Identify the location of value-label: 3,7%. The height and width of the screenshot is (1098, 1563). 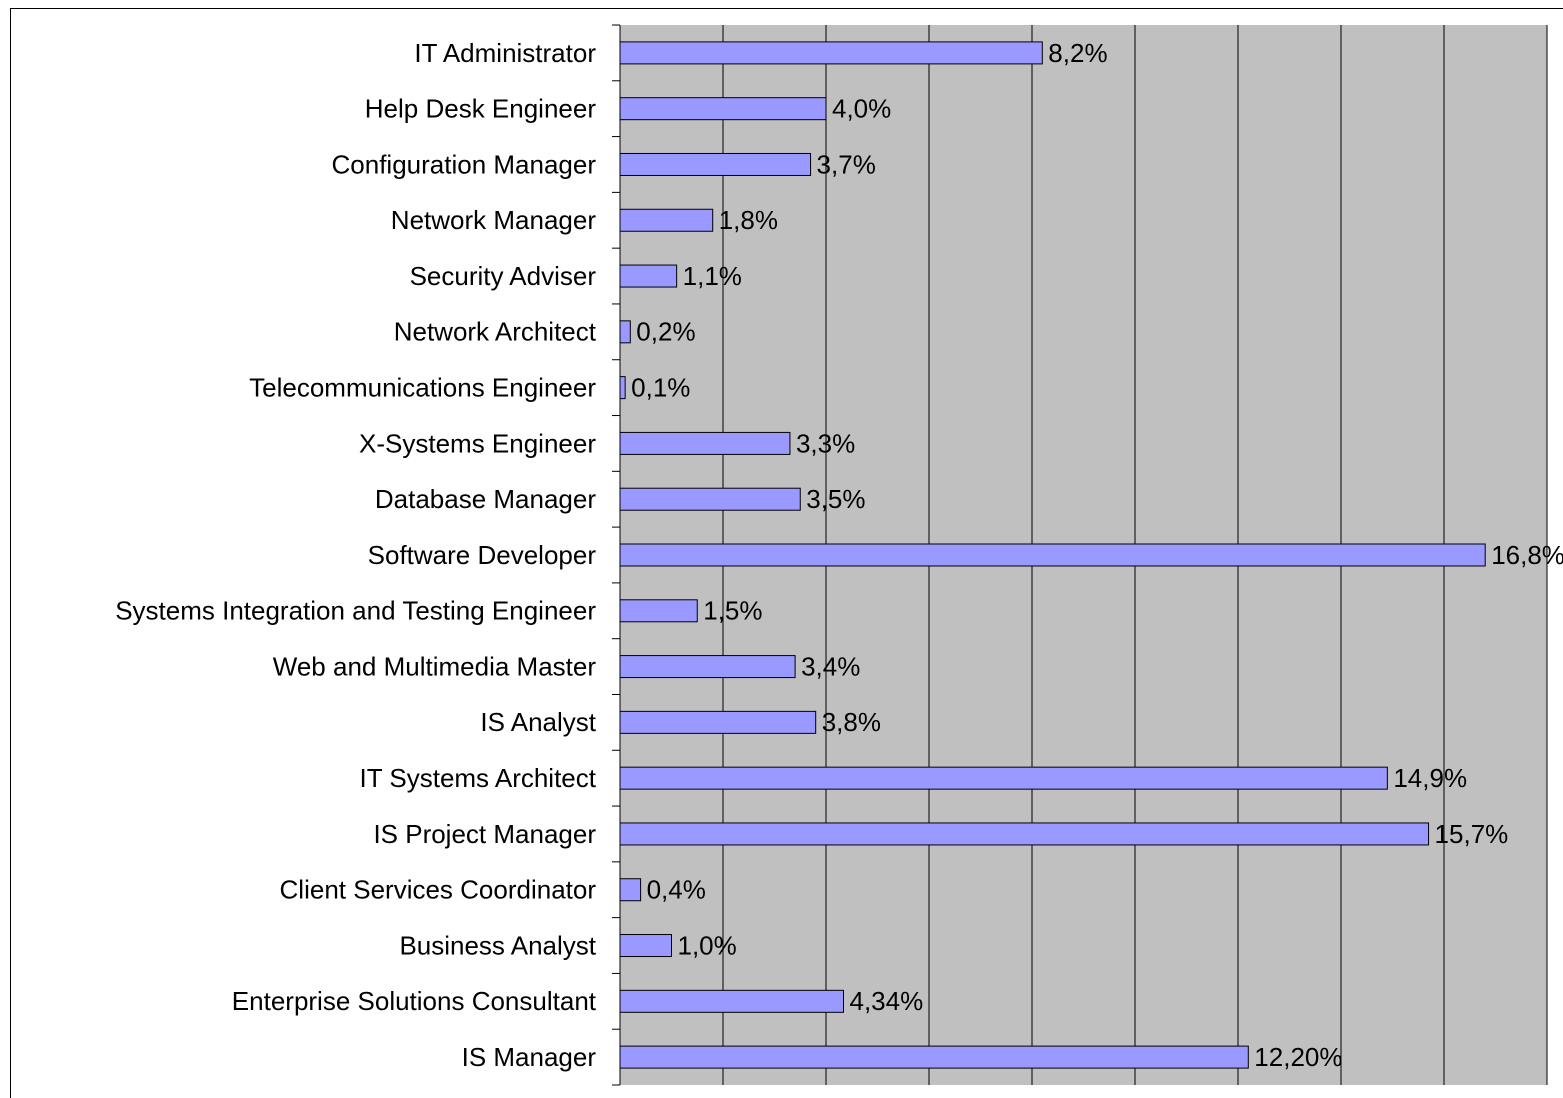
(846, 164).